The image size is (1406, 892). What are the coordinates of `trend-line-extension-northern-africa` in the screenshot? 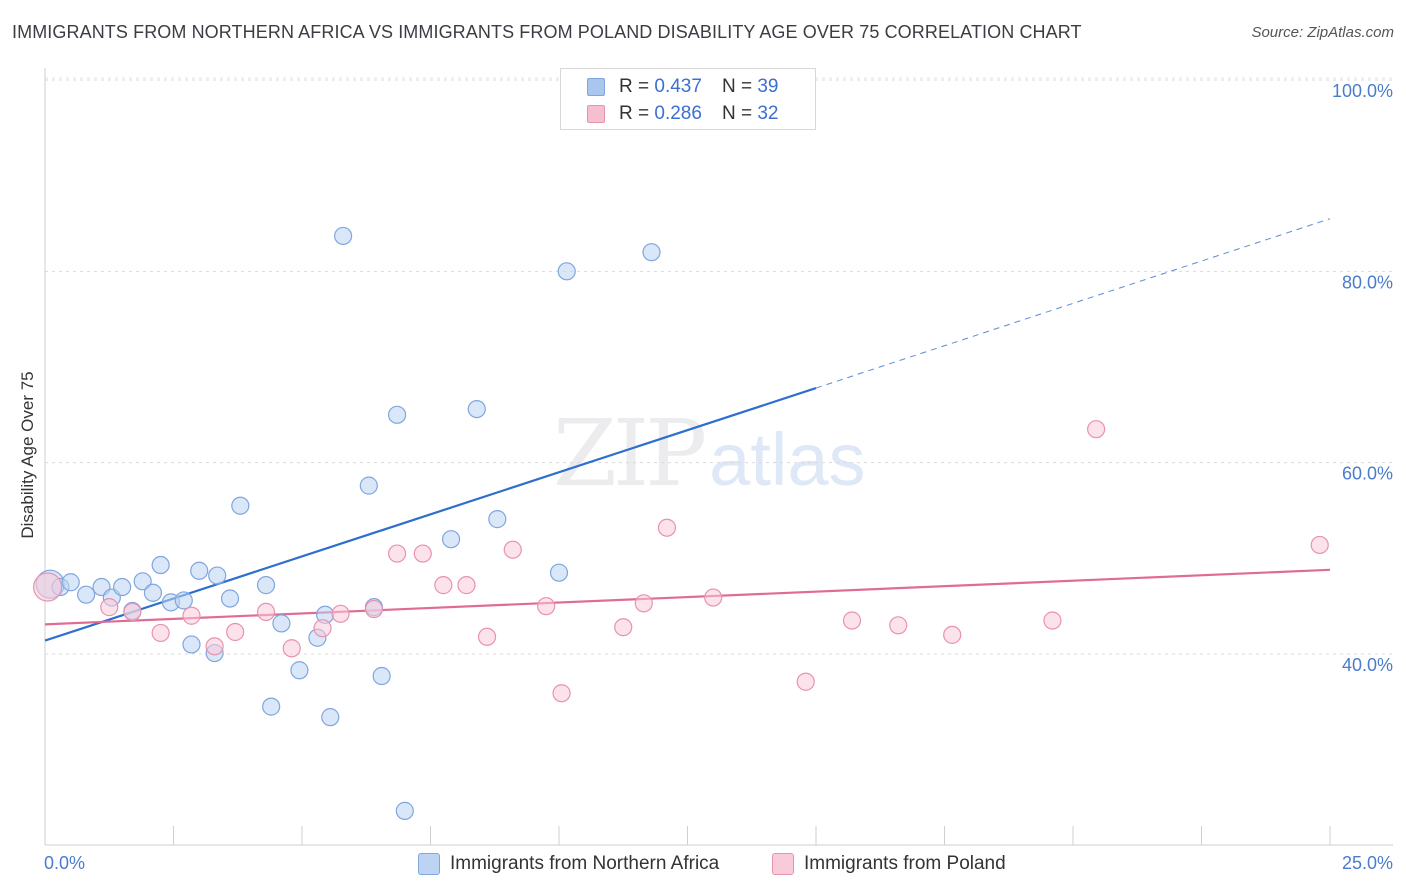 It's located at (1073, 303).